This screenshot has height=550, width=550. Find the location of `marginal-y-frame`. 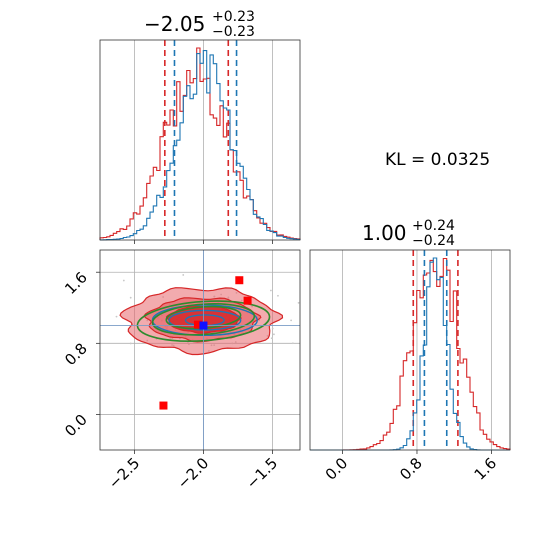

marginal-y-frame is located at coordinates (410, 350).